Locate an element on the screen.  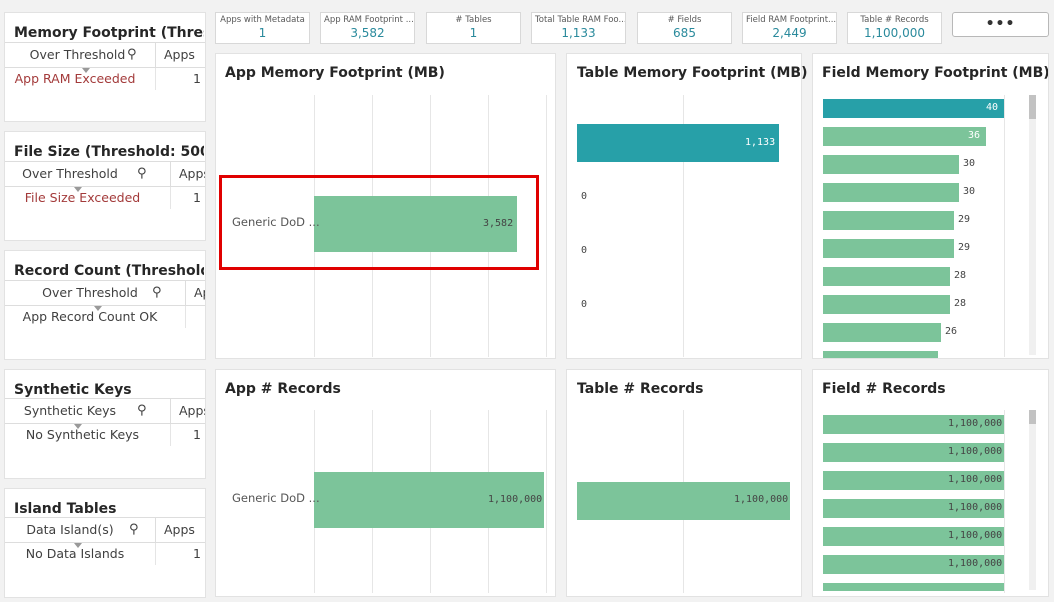
kpi-tile: Table # Records 1,100,000 is located at coordinates (894, 28).